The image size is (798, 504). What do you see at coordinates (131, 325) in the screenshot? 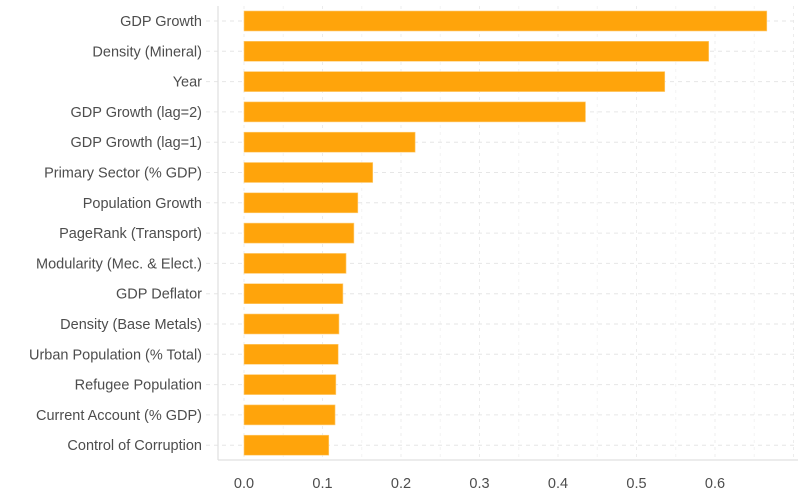
I see `y-tick-label: Density (Base Metals)` at bounding box center [131, 325].